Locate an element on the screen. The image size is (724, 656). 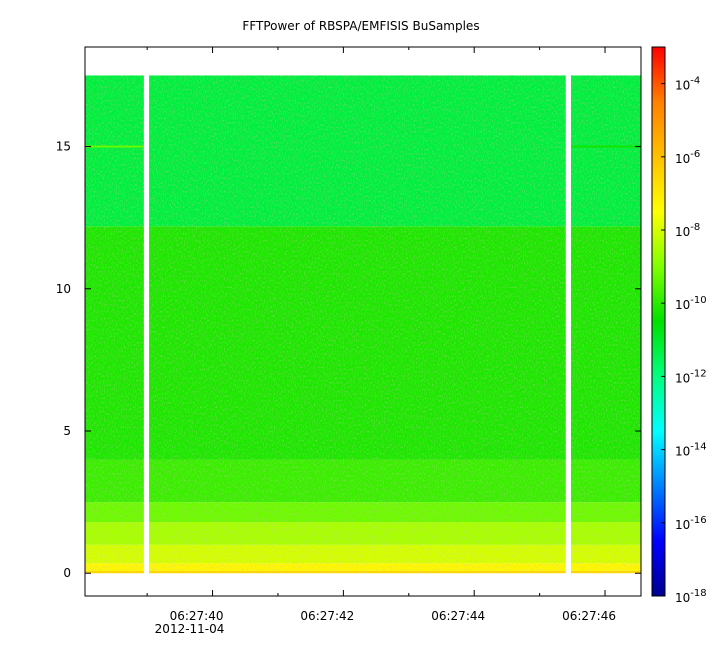
colorbar-tick-label: 10⁻⁴ is located at coordinates (687, 84).